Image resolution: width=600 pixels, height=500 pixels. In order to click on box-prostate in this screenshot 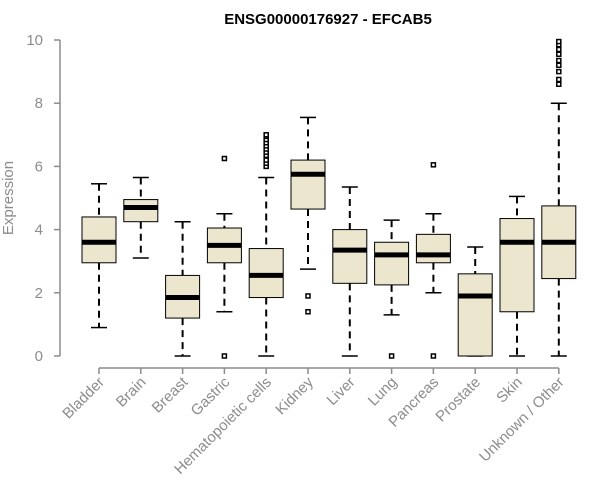, I will do `click(475, 301)`.